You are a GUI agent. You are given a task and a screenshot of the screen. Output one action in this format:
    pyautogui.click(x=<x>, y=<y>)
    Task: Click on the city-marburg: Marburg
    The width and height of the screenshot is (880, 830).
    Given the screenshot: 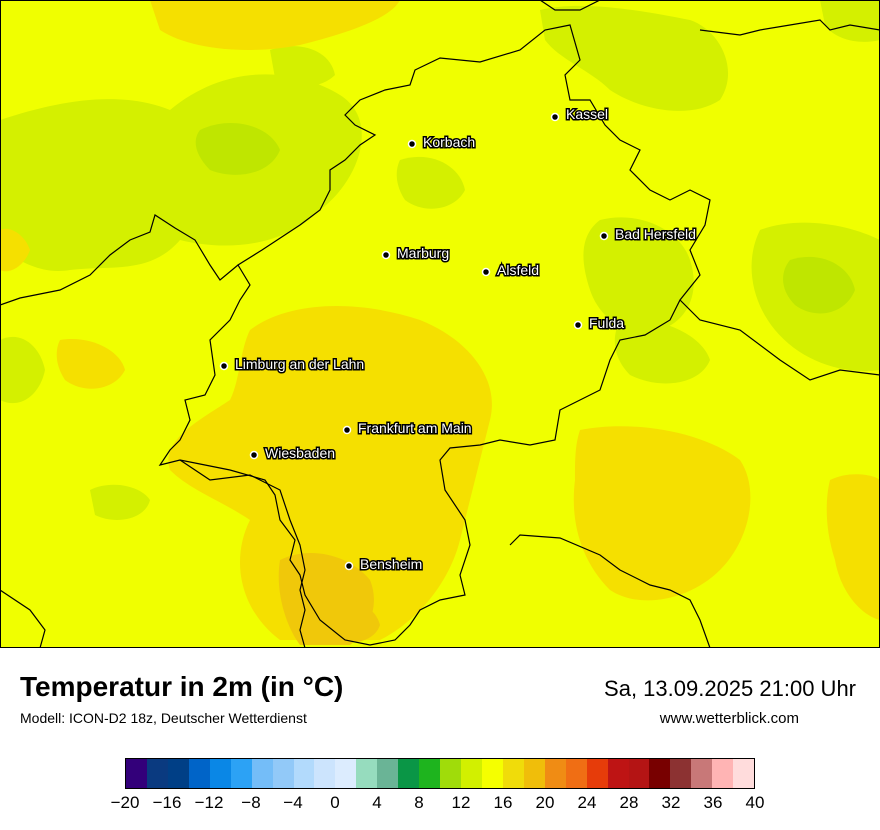 What is the action you would take?
    pyautogui.click(x=416, y=253)
    